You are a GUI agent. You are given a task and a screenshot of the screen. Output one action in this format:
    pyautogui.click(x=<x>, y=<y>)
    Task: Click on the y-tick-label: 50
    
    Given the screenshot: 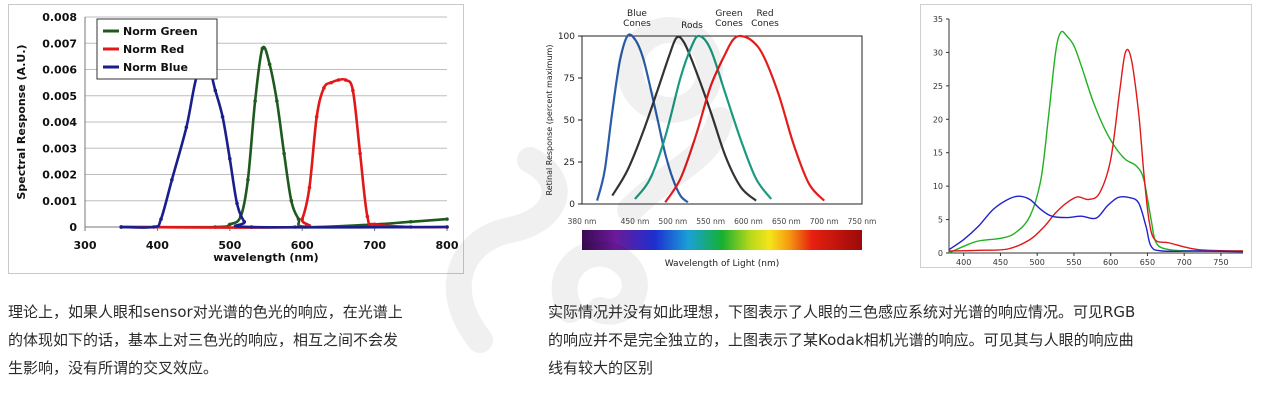 What is the action you would take?
    pyautogui.click(x=570, y=121)
    